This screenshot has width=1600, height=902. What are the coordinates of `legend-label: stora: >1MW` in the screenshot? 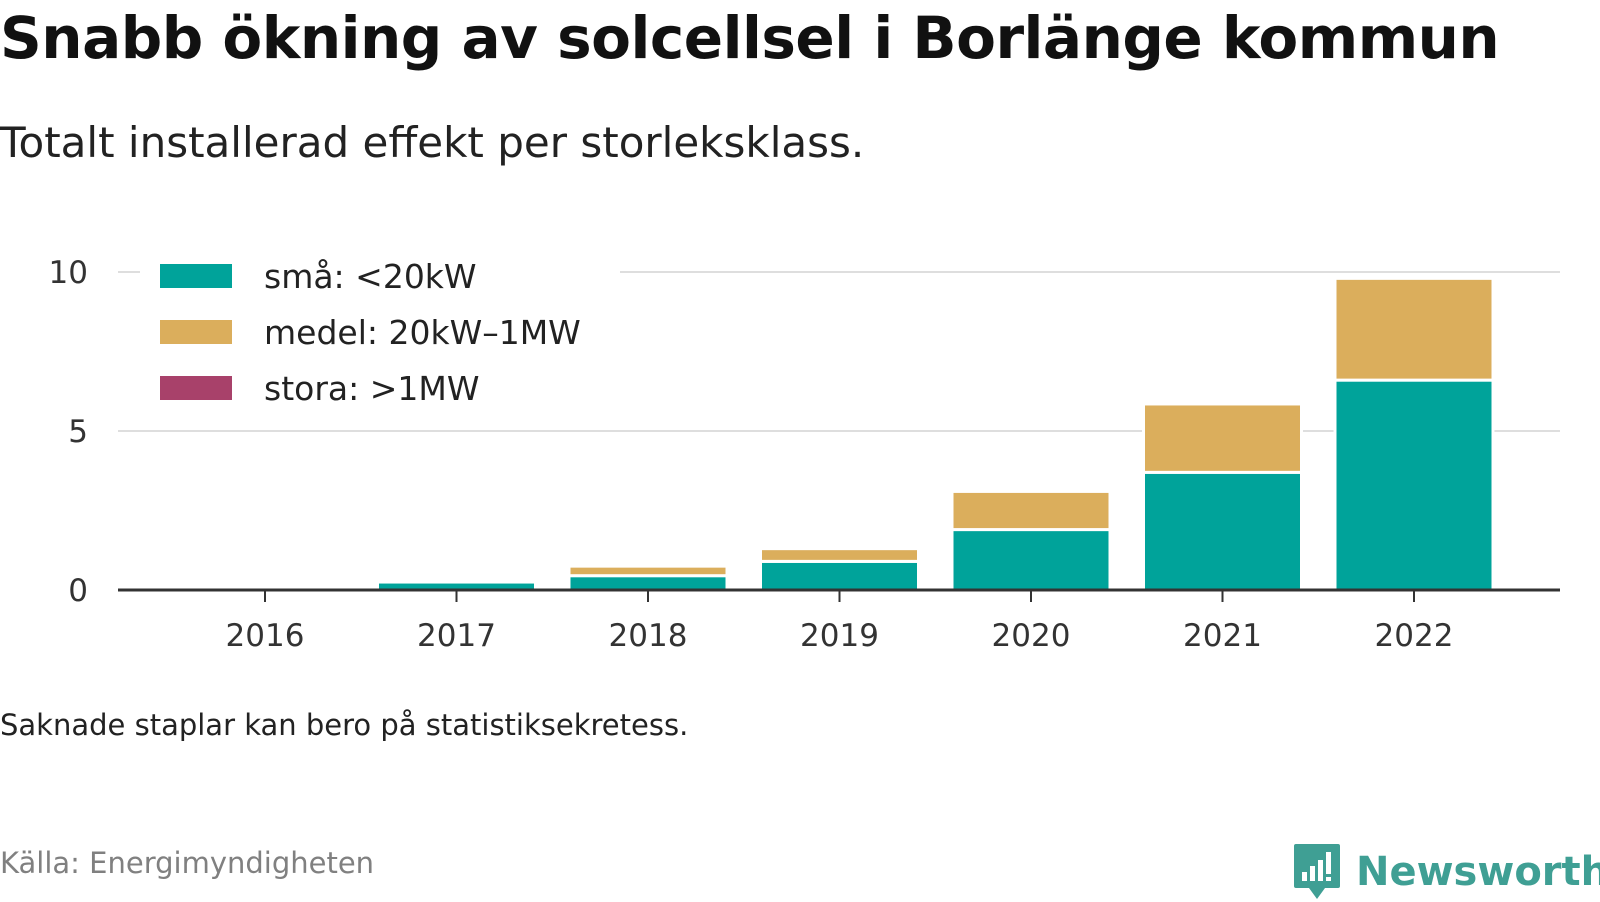 It's located at (371, 388).